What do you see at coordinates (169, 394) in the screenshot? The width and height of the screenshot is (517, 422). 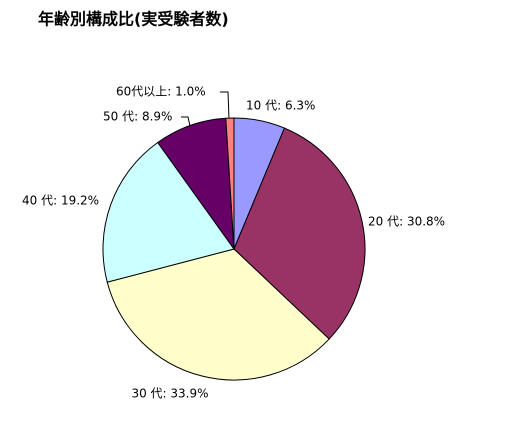 I see `data-label: 30 代: 33.9%` at bounding box center [169, 394].